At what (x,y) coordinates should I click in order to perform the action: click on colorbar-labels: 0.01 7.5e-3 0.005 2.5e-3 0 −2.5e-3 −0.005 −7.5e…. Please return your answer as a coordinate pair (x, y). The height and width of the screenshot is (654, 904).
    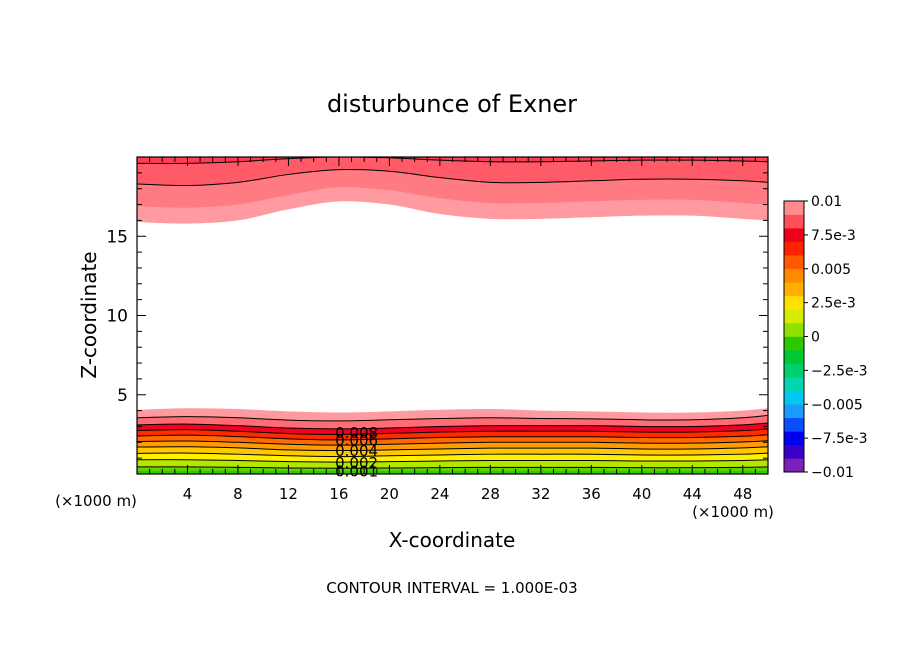
    Looking at the image, I should click on (836, 337).